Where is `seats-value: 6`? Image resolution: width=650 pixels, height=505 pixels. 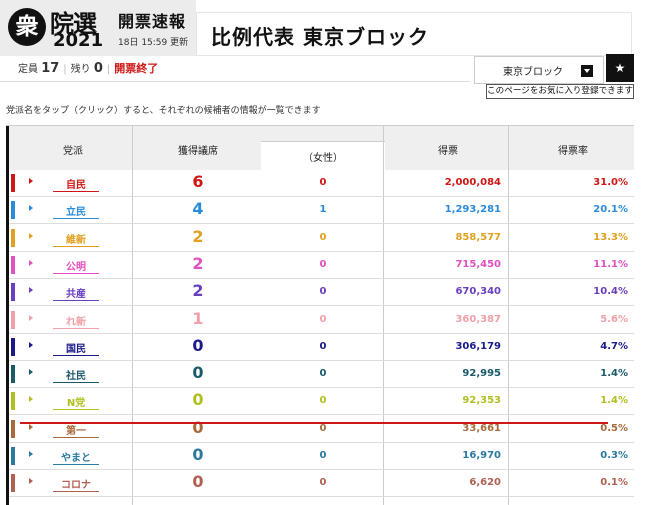 seats-value: 6 is located at coordinates (198, 181).